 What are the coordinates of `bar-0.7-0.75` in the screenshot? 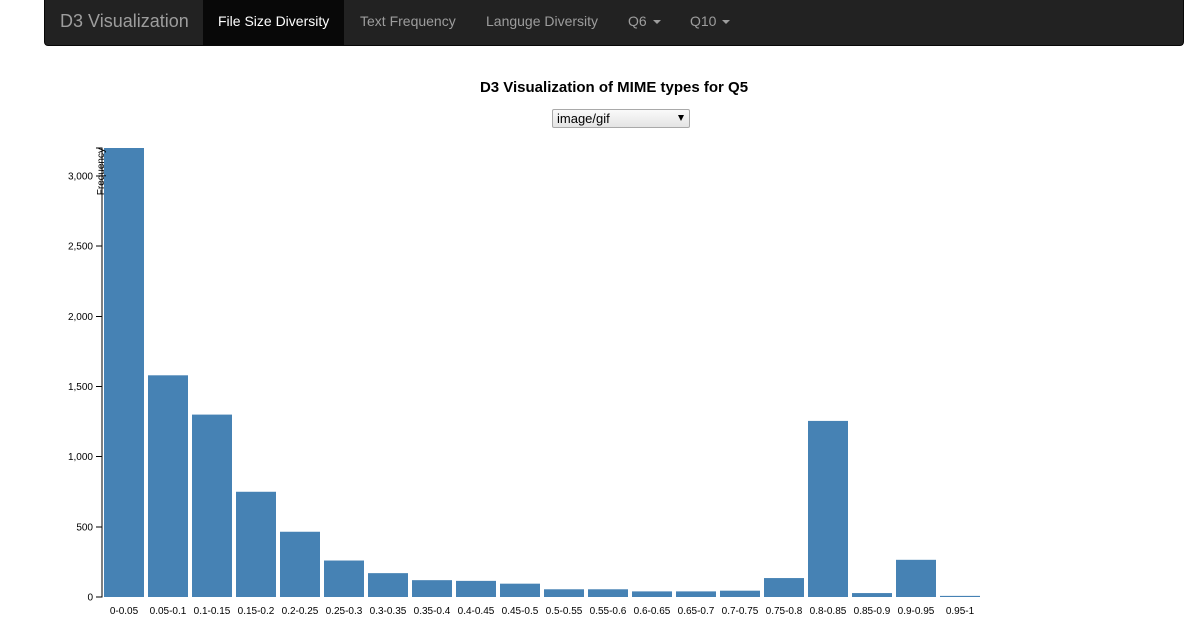 It's located at (740, 593).